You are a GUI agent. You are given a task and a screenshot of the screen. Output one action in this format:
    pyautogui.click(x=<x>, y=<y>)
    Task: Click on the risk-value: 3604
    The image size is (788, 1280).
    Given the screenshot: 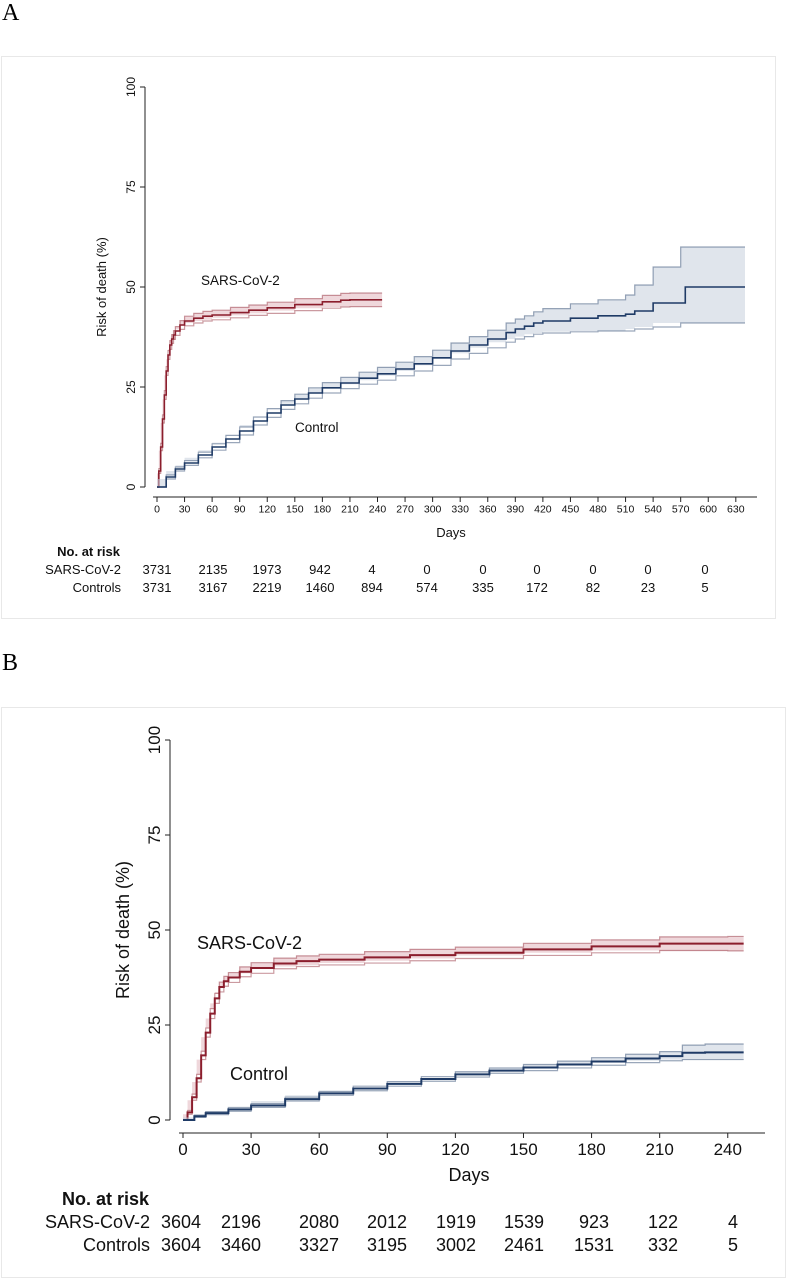 What is the action you would take?
    pyautogui.click(x=181, y=1245)
    